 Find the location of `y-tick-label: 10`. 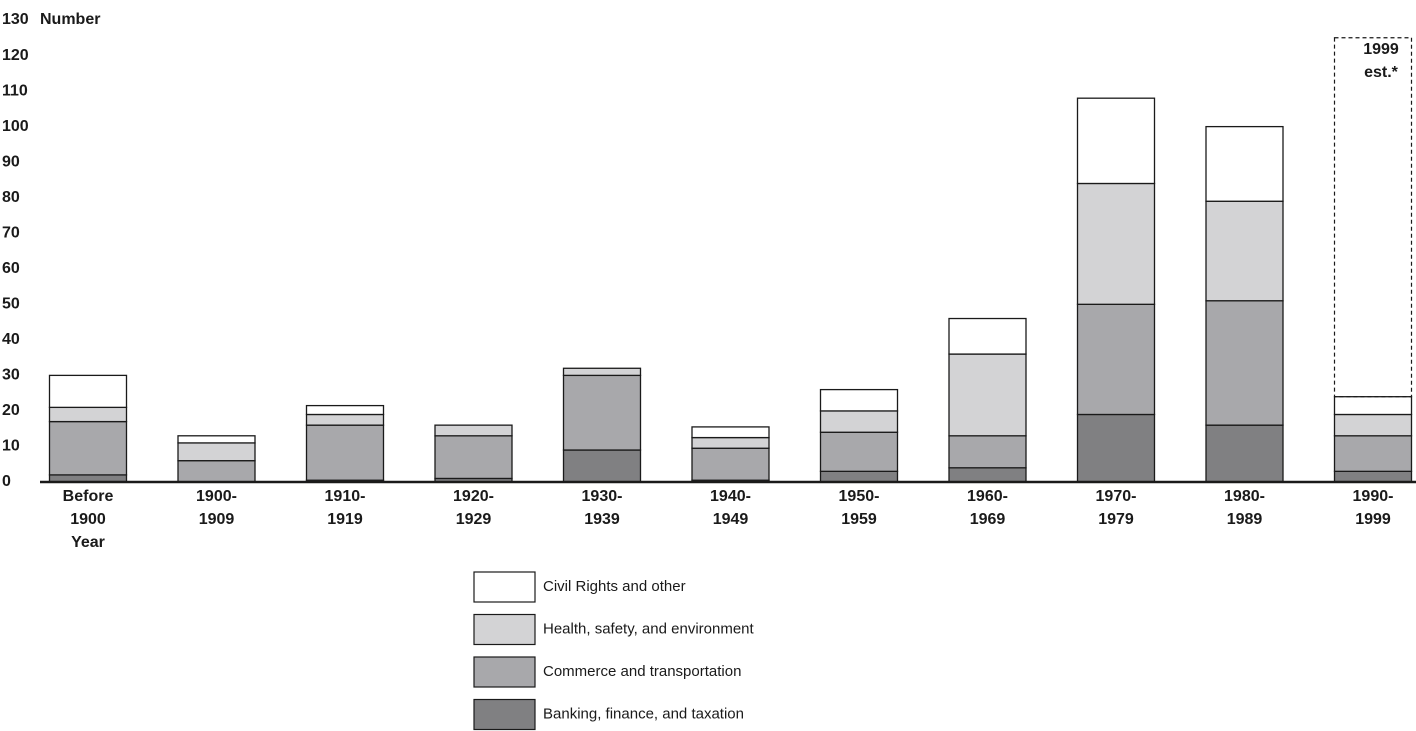

y-tick-label: 10 is located at coordinates (11, 446).